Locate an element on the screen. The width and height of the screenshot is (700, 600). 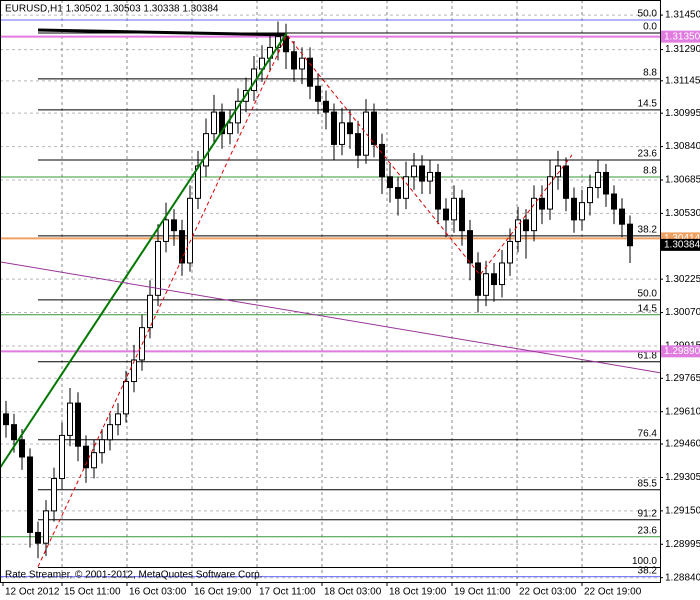
fib-level-label: 76.4 is located at coordinates (648, 433).